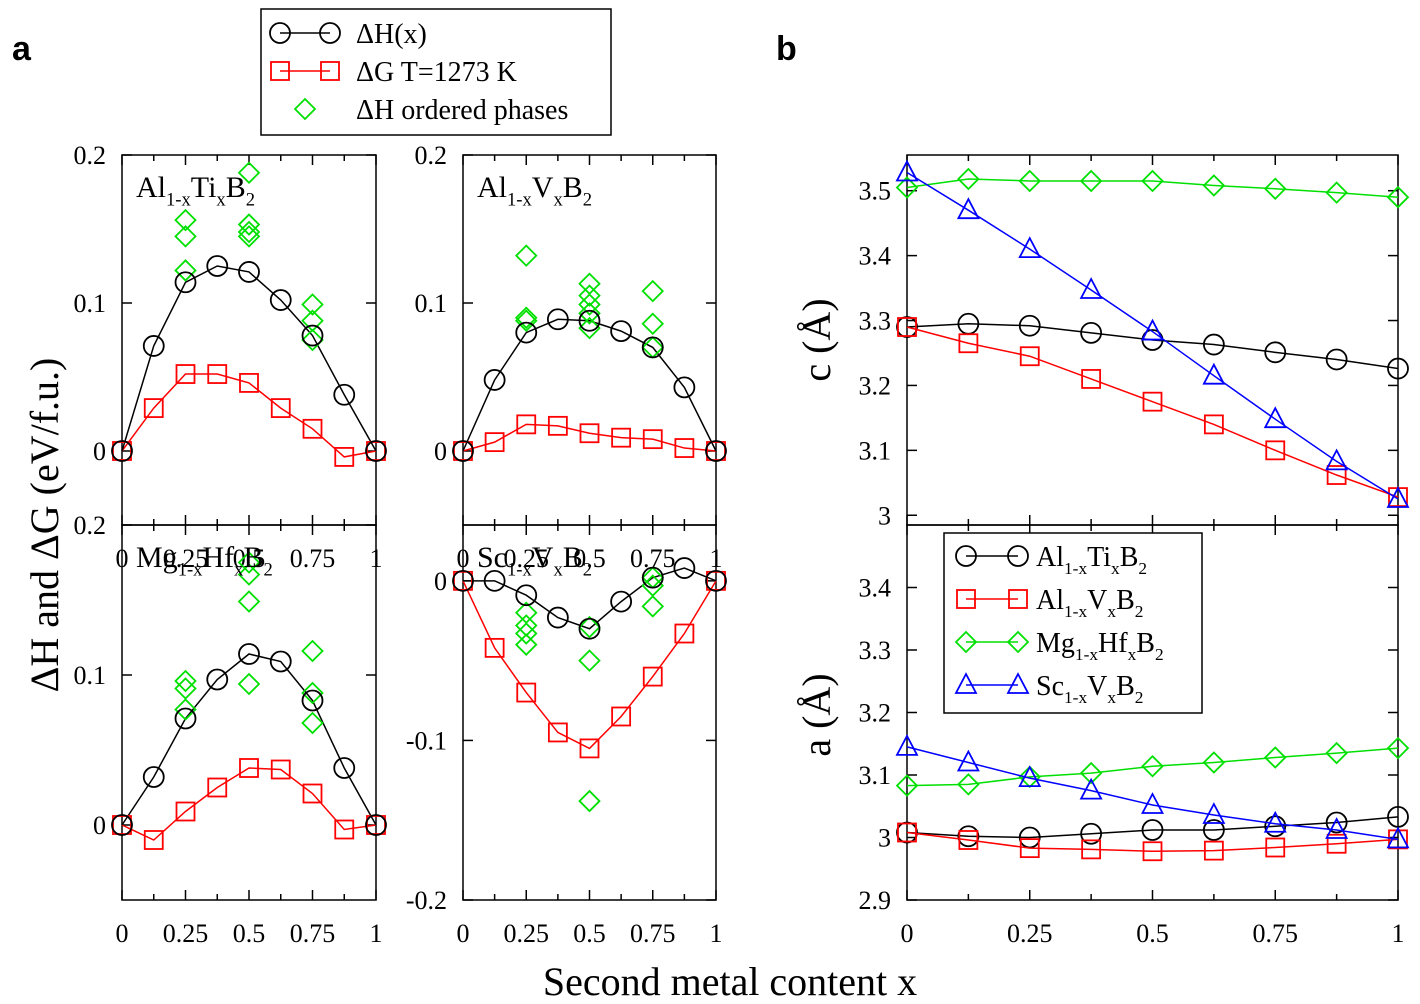  I want to click on y-tick-label: 0, so click(440, 451).